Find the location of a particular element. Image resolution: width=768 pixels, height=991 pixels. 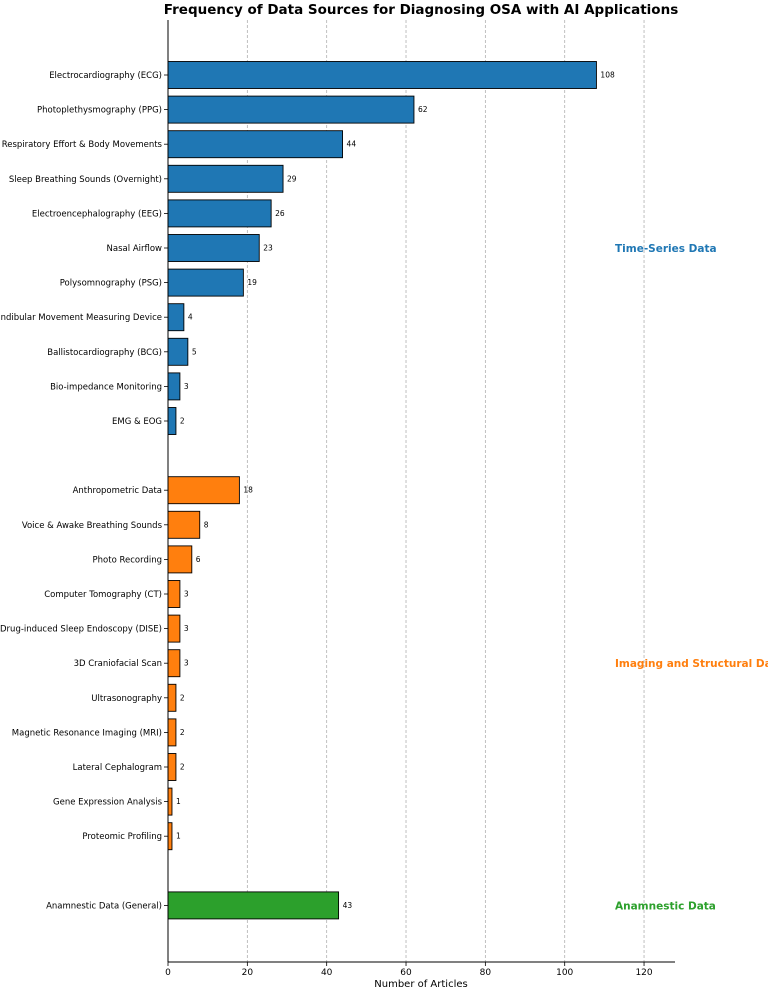

bar-voice-awake-breathing-sounds is located at coordinates (184, 524).